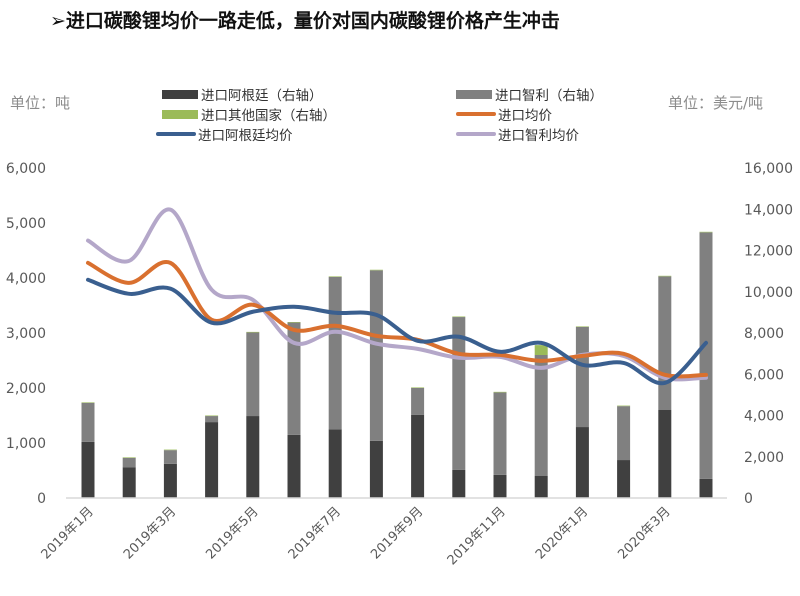 The height and width of the screenshot is (596, 800). Describe the element at coordinates (768, 169) in the screenshot. I see `right-axis-tick: 16,000` at that location.